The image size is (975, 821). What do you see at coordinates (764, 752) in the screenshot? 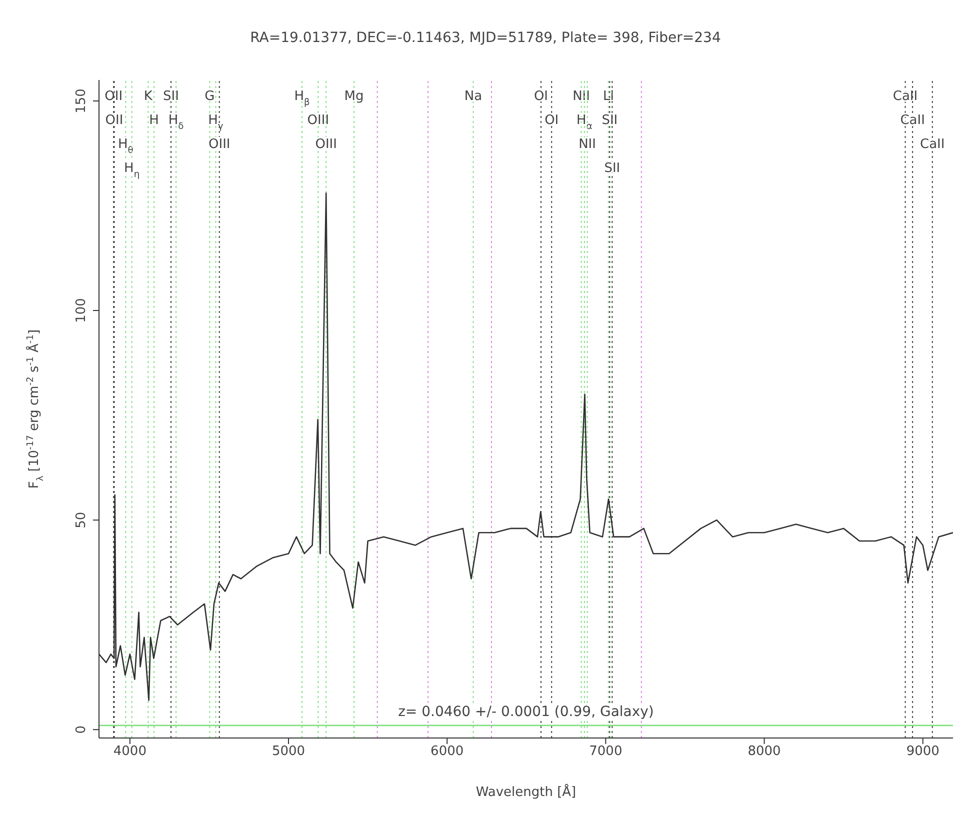
I see `x-tick-label: 8000` at bounding box center [764, 752].